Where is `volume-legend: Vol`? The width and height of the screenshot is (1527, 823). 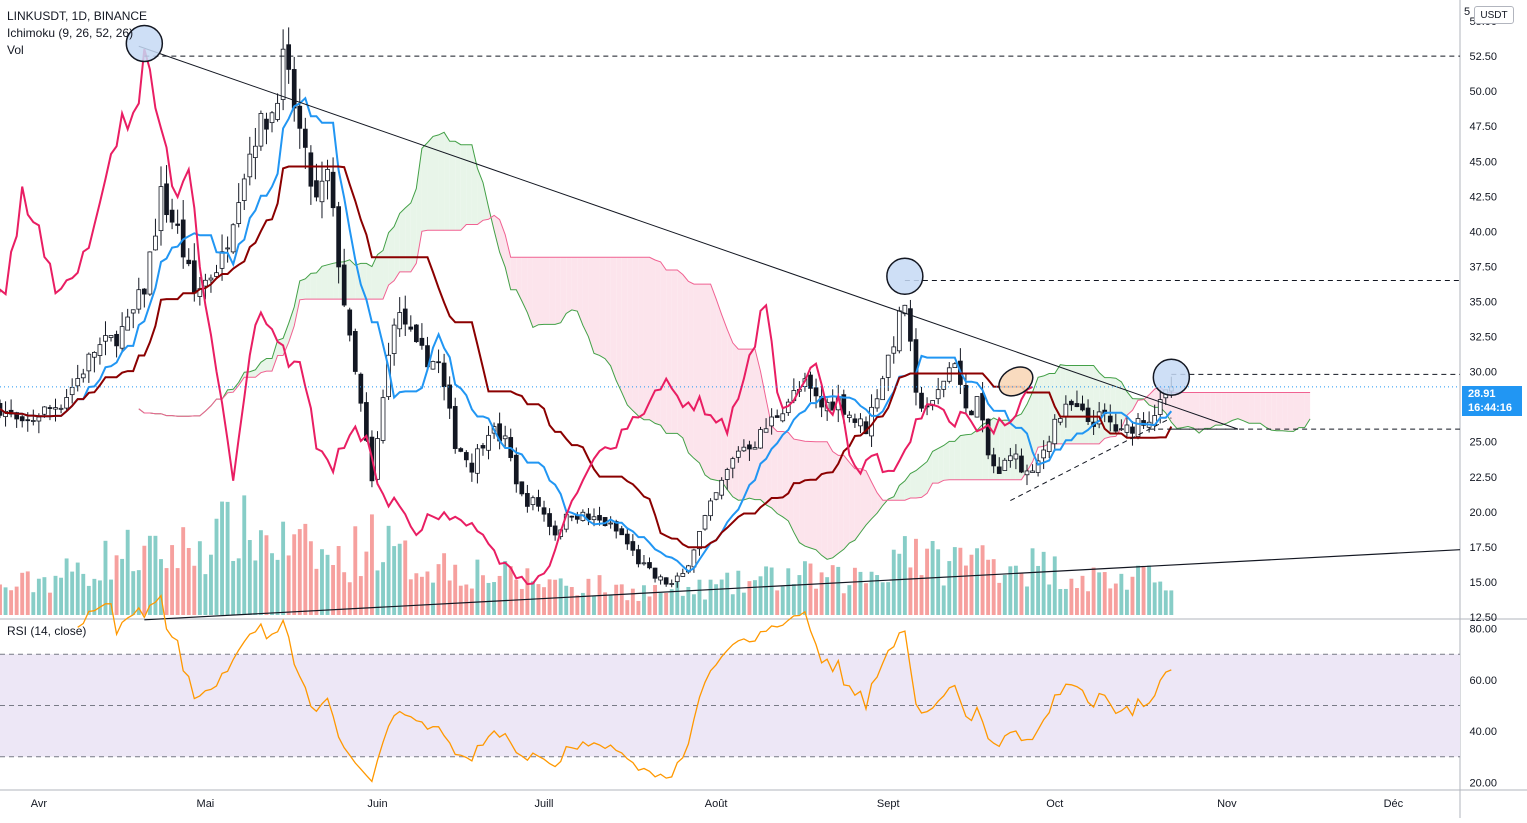
volume-legend: Vol is located at coordinates (15, 50).